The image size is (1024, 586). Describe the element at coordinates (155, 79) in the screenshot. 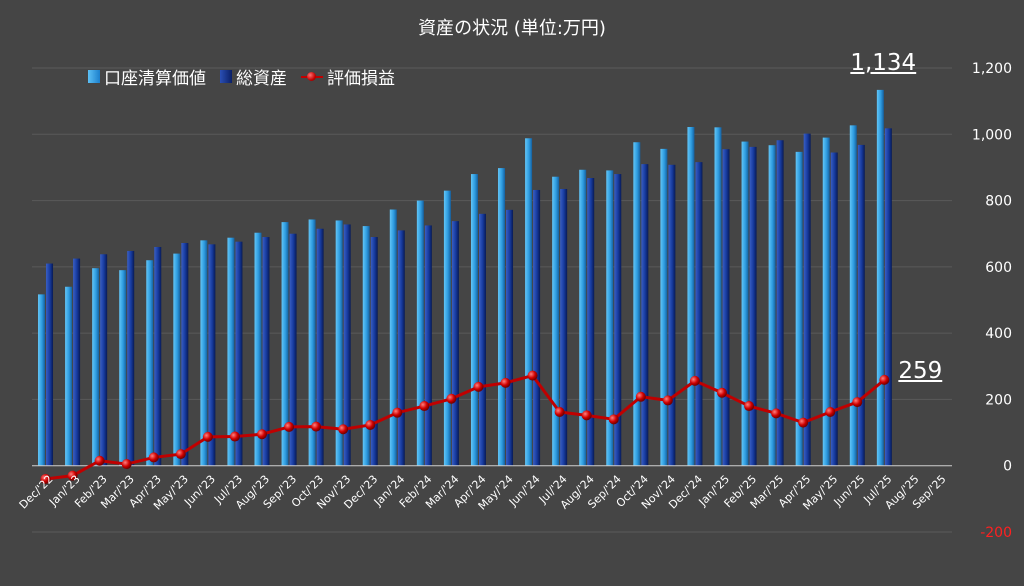

I see `legend-label-account-value: 口座清算価値` at that location.